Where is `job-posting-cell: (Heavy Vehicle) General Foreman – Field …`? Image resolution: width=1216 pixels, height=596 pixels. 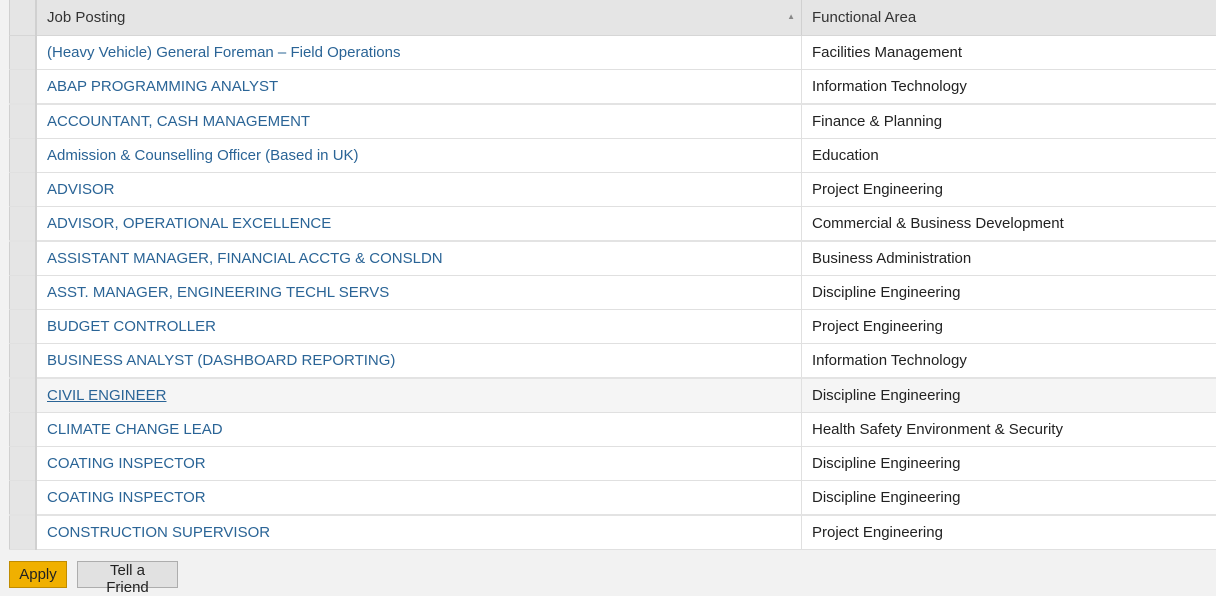
job-posting-cell: (Heavy Vehicle) General Foreman – Field … is located at coordinates (419, 53).